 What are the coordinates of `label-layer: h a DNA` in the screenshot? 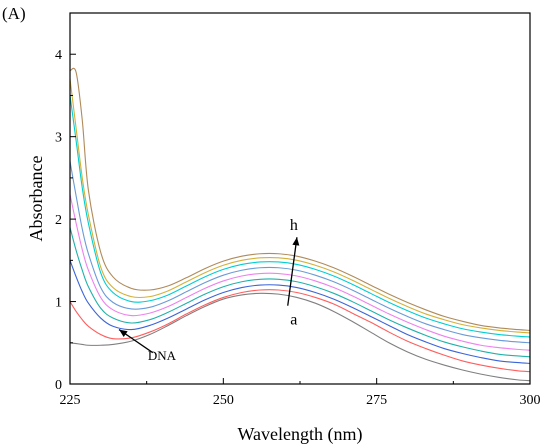 It's located at (223, 290).